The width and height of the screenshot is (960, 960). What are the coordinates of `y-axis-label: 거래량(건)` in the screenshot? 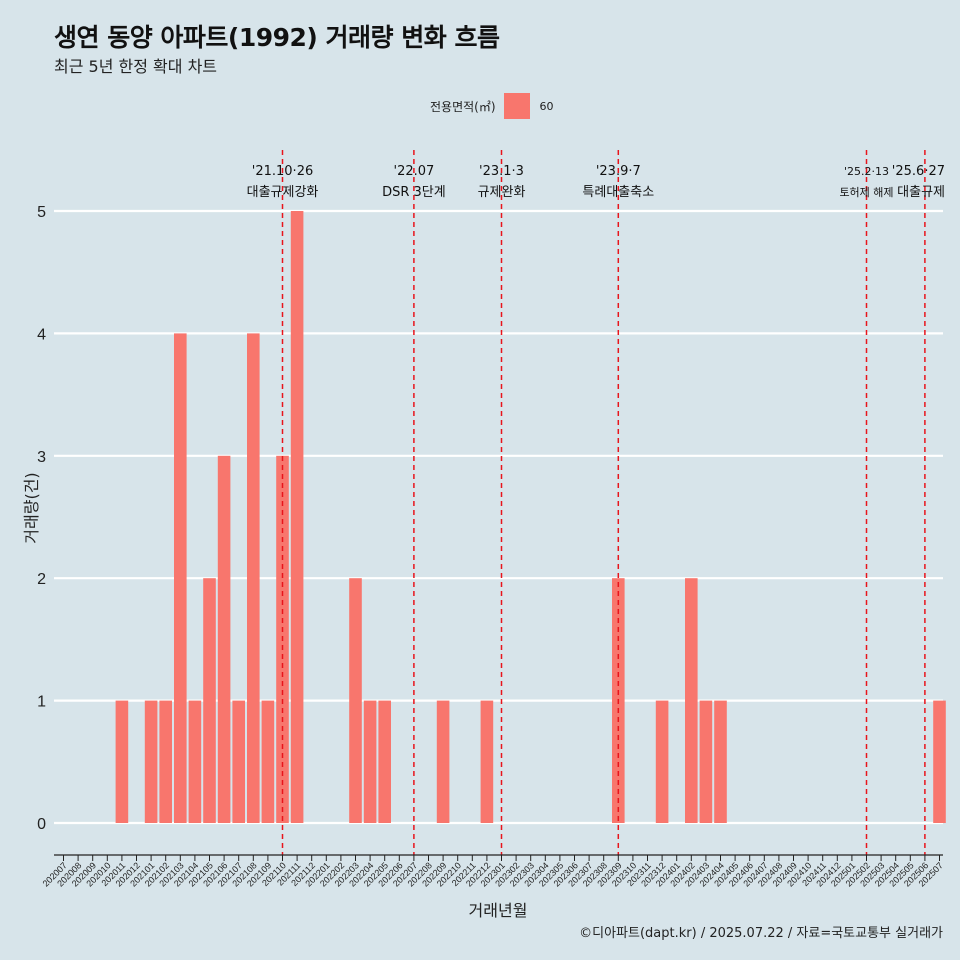 It's located at (31, 508).